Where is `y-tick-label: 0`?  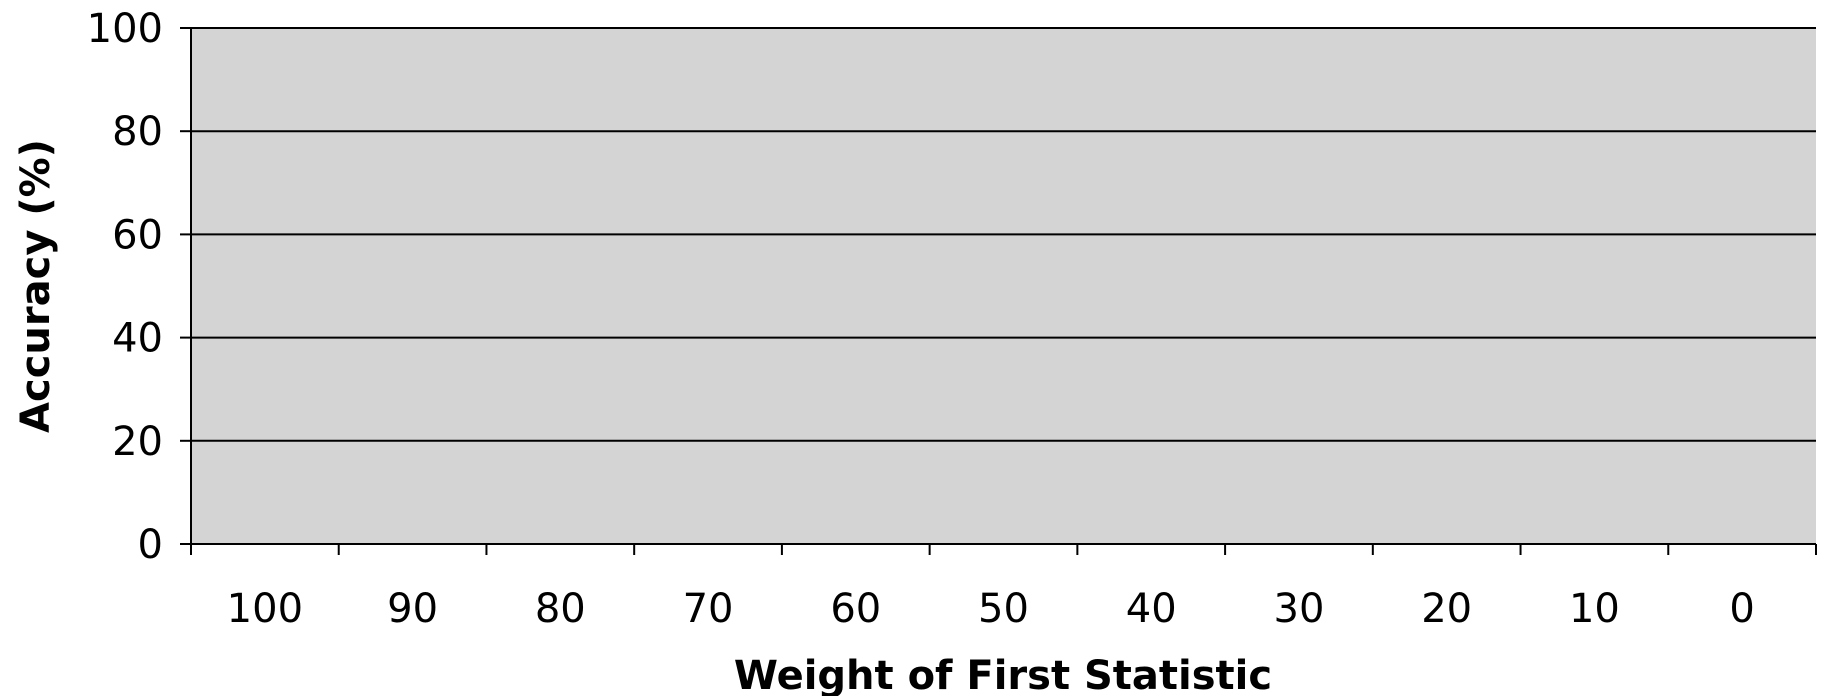
y-tick-label: 0 is located at coordinates (150, 545).